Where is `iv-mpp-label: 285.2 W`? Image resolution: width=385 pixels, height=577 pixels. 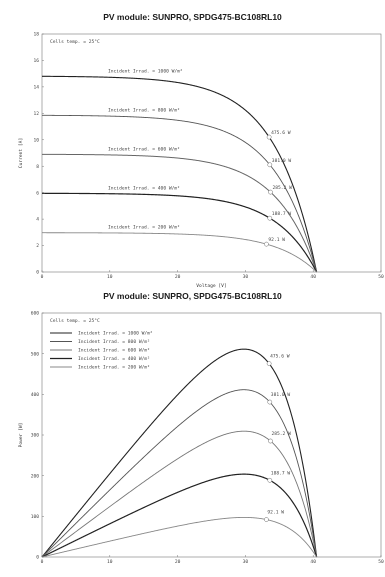 iv-mpp-label: 285.2 W is located at coordinates (282, 188).